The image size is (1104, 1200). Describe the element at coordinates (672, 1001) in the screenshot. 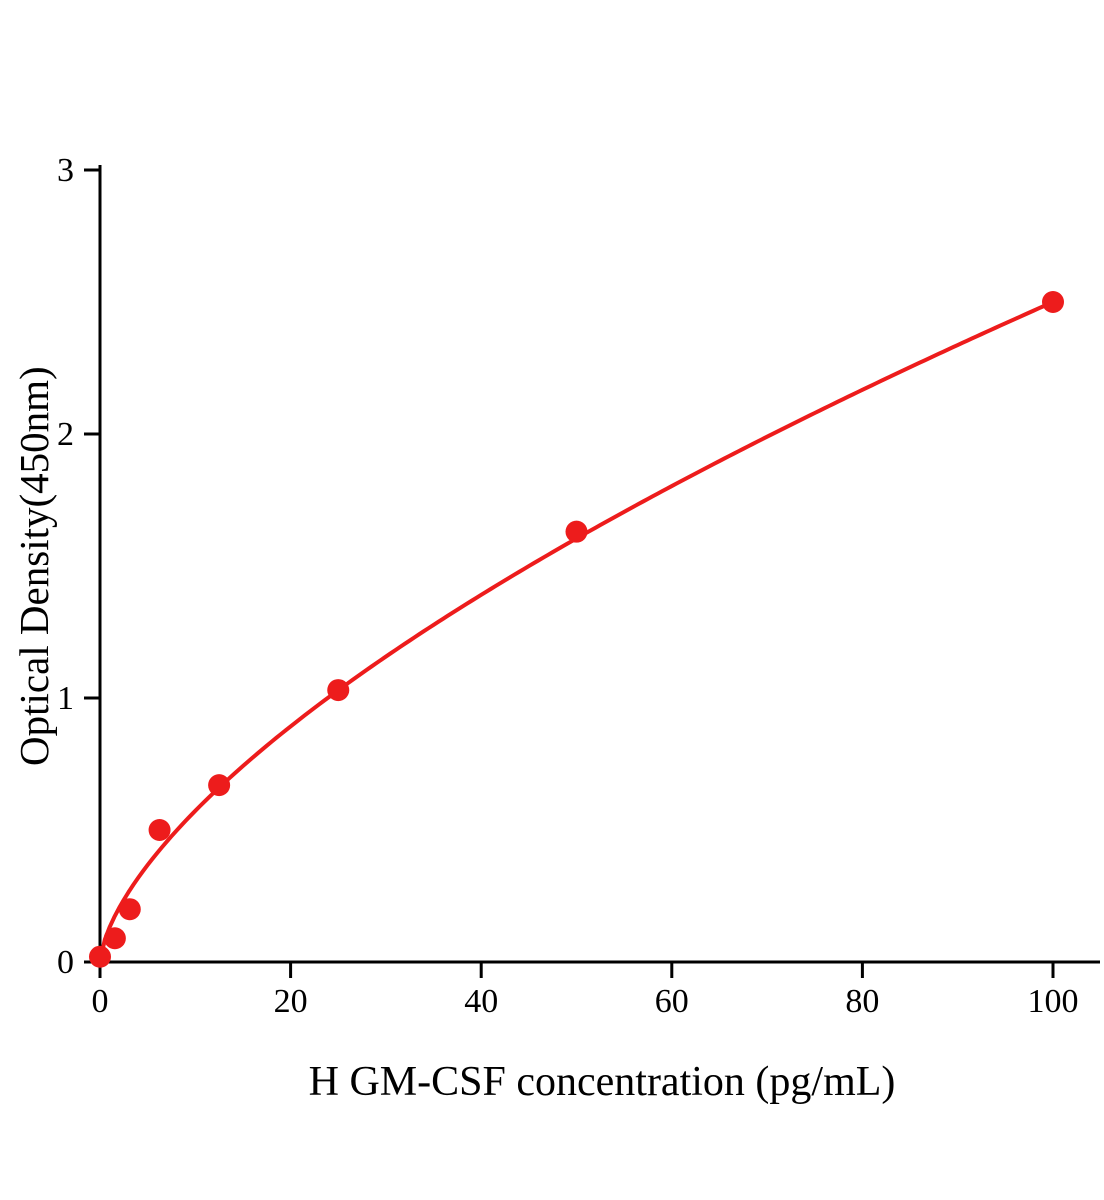

I see `x-tick-label: 60` at that location.